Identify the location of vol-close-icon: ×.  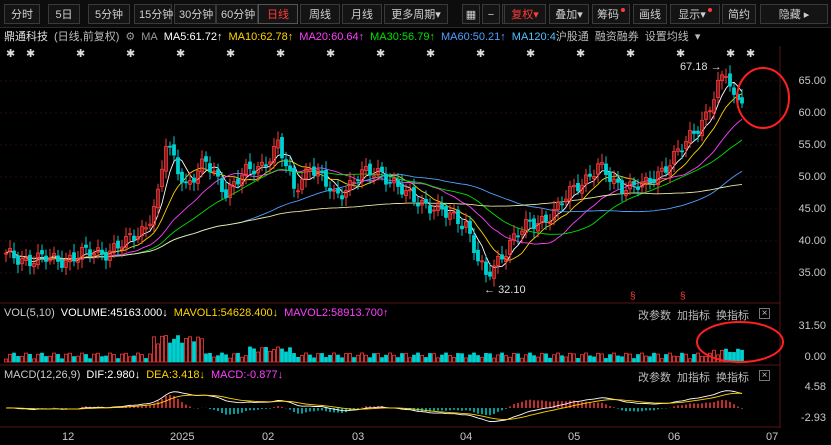
(764, 313).